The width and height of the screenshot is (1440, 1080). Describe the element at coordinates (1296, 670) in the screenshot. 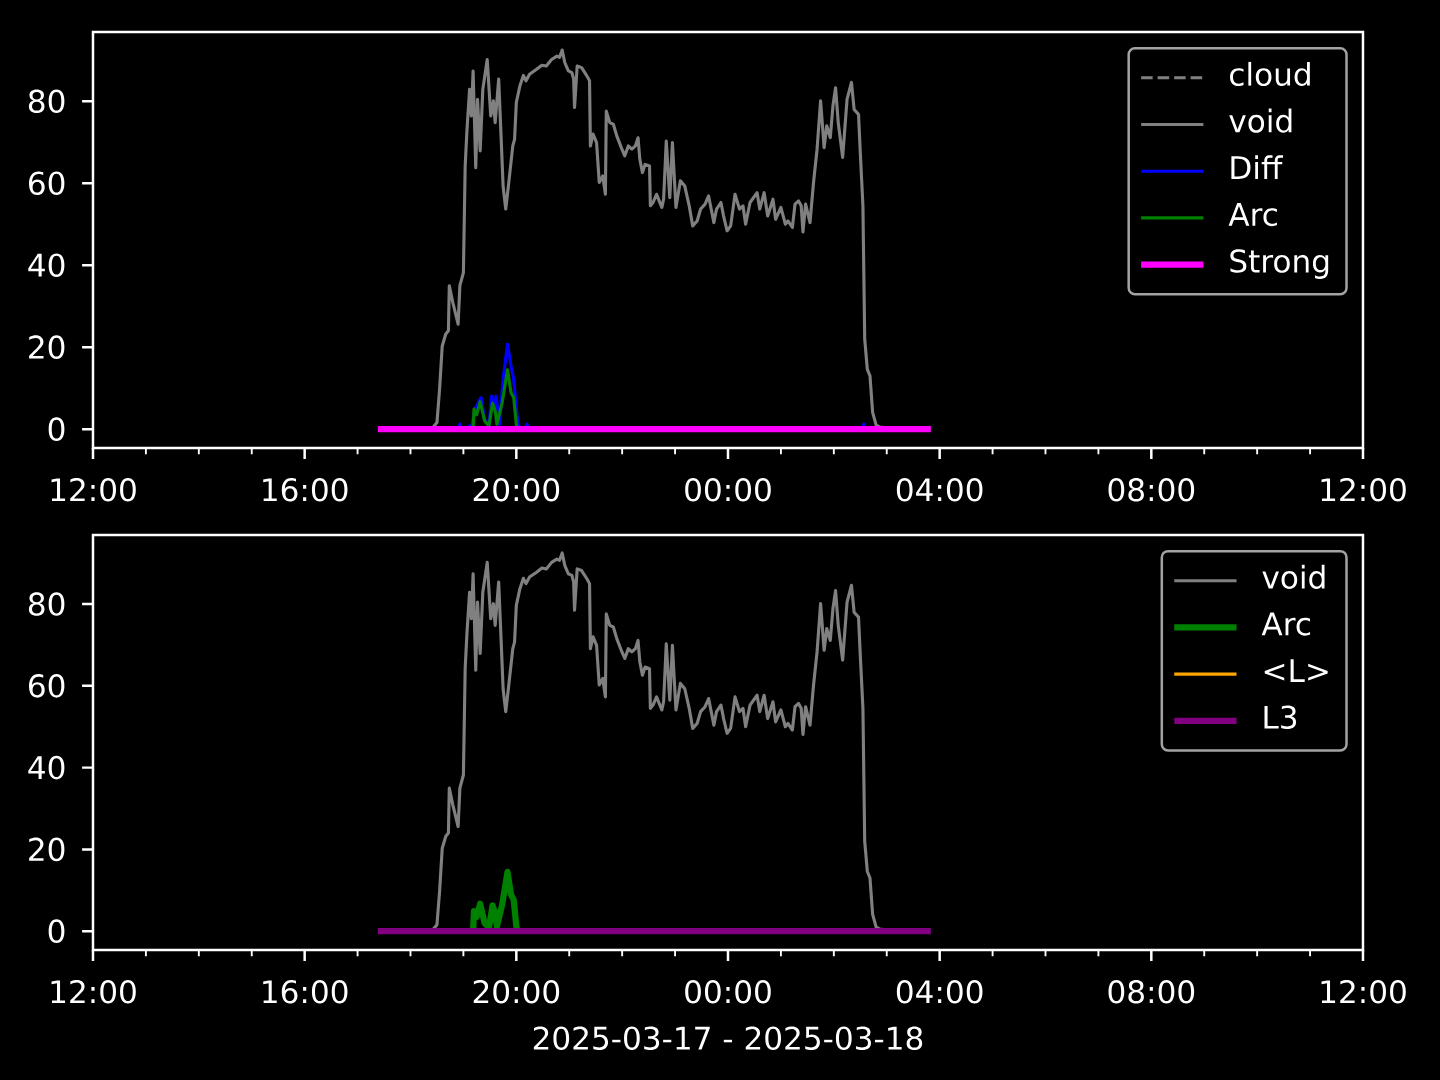

I see `legend-label: <L>` at that location.